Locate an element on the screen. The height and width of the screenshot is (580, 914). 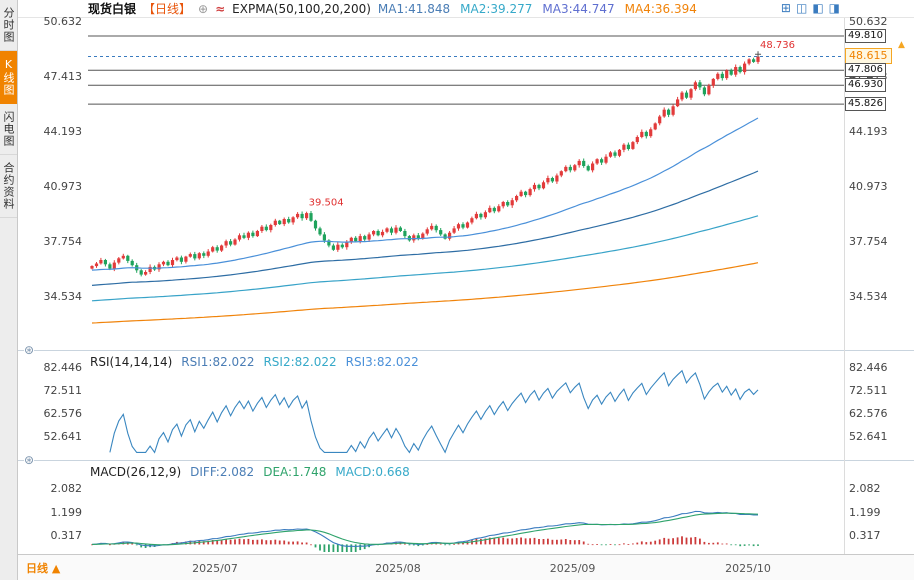
layout-split-icon: ◫ is located at coordinates (801, 8).